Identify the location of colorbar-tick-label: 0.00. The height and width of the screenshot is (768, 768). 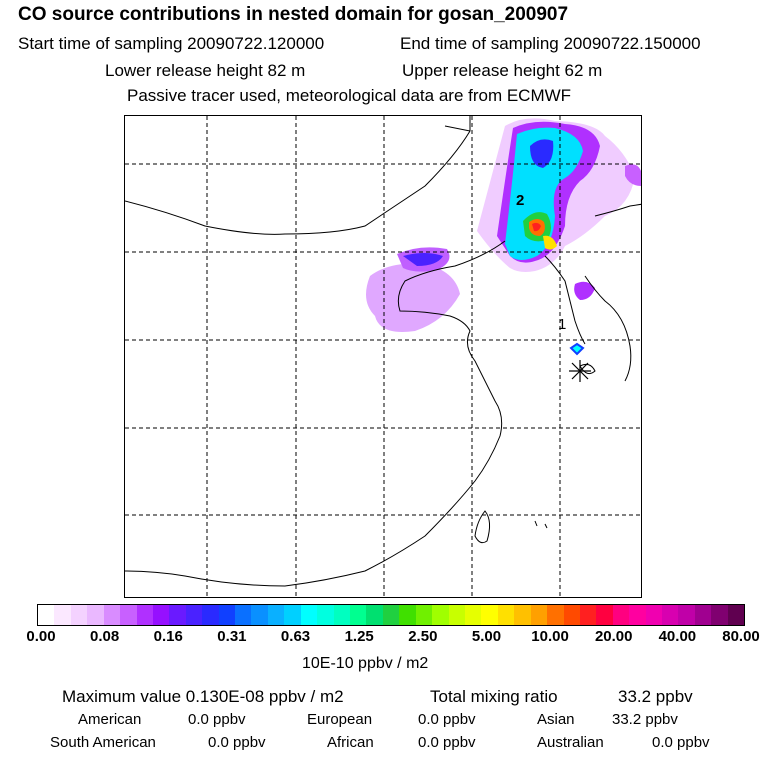
(41, 636).